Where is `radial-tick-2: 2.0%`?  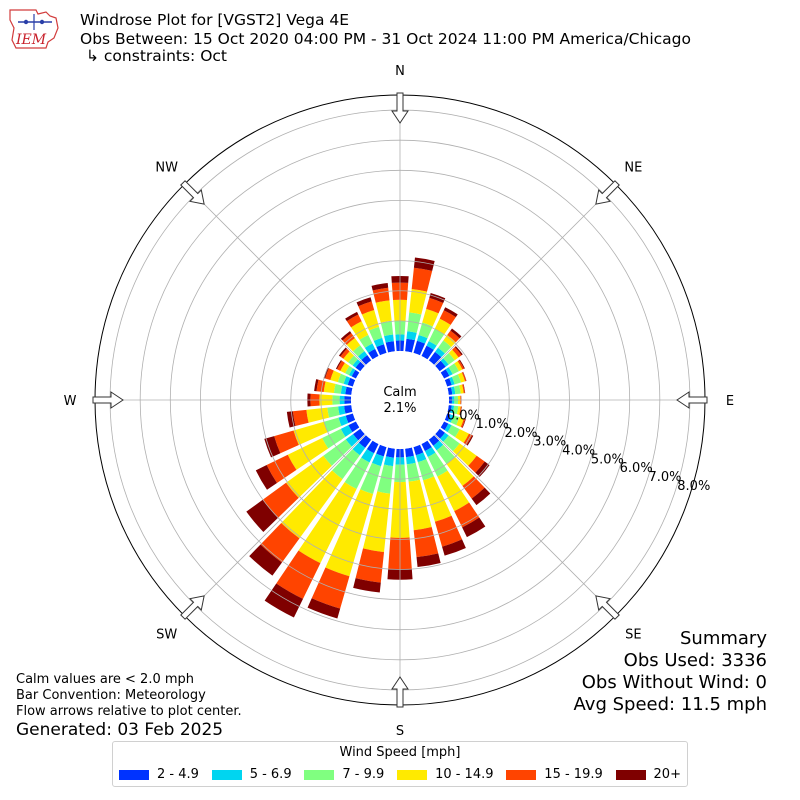 radial-tick-2: 2.0% is located at coordinates (520, 433).